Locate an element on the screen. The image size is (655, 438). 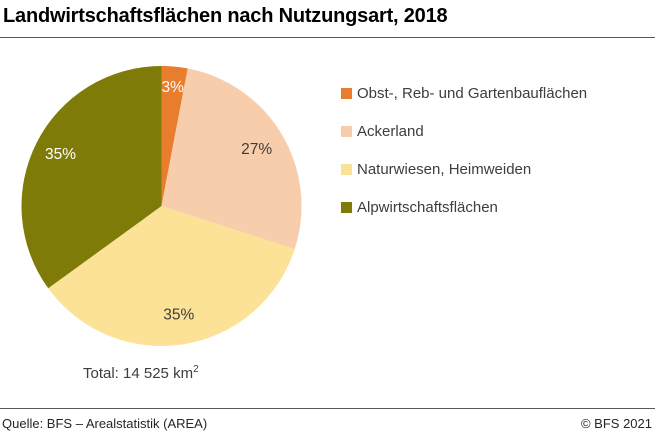
legend-item: Obst-, Reb- und Gartenbauflächen is located at coordinates (464, 93).